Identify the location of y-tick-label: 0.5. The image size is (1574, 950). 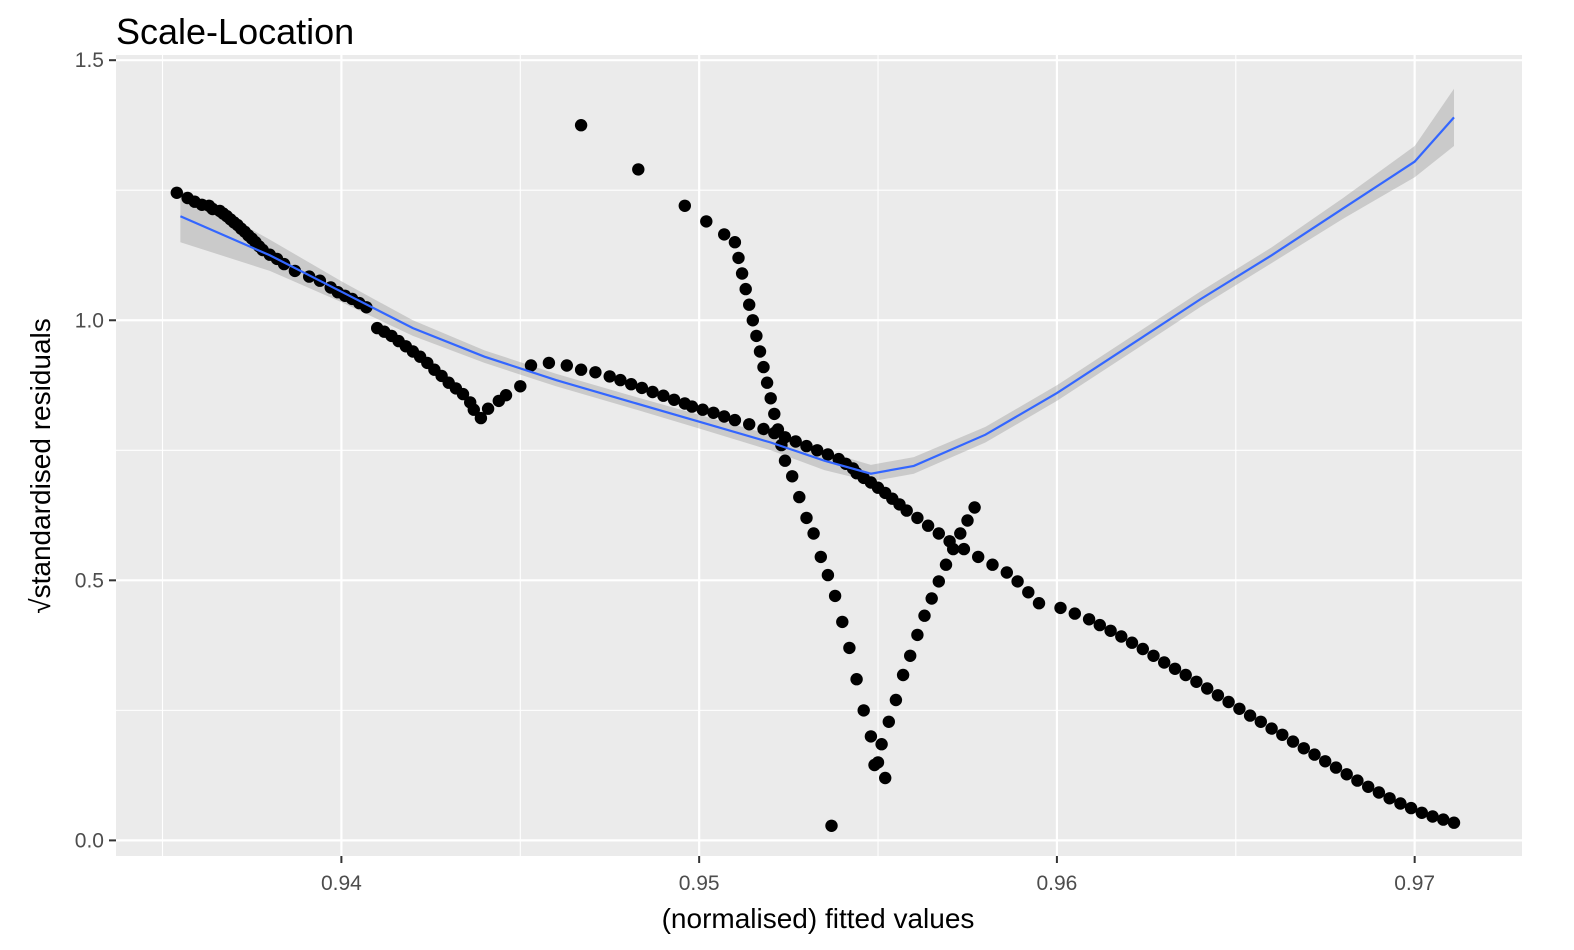
(89, 580).